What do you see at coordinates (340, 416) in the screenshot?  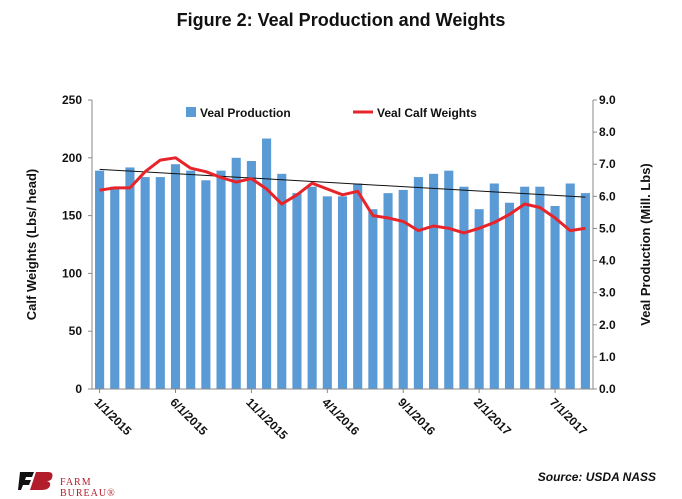 I see `x-tick-label: 4/1/2016` at bounding box center [340, 416].